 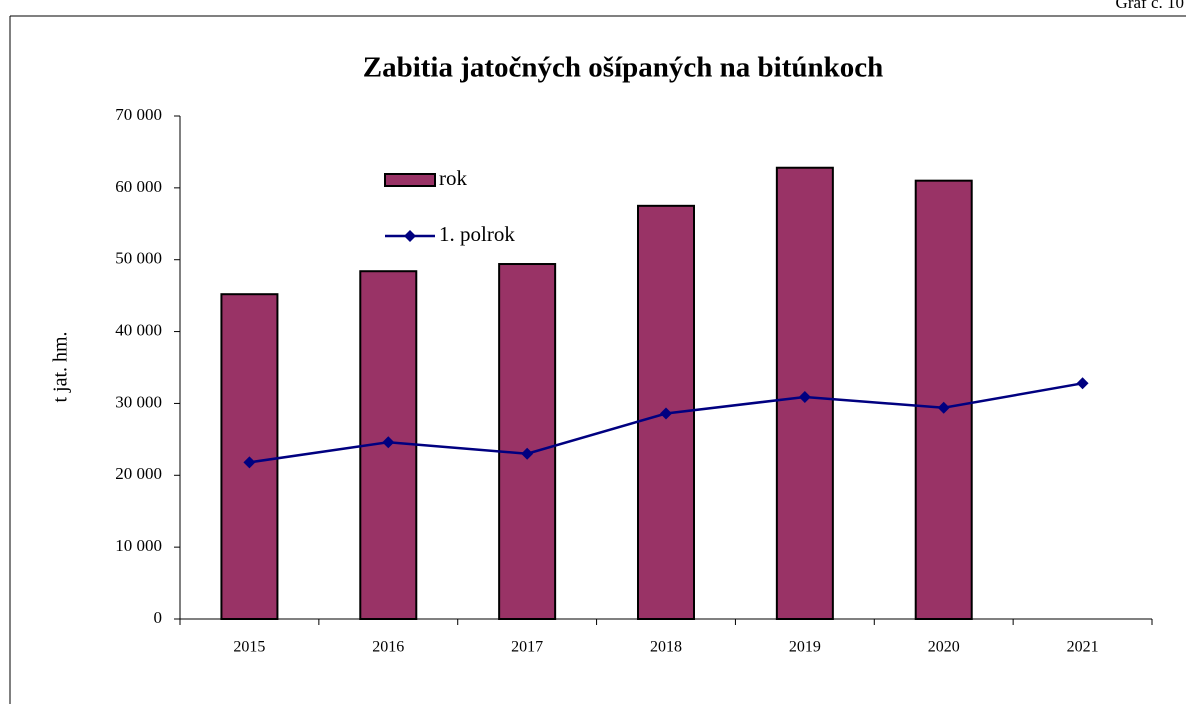 I want to click on x-tick-label: 2021, so click(x=1083, y=647).